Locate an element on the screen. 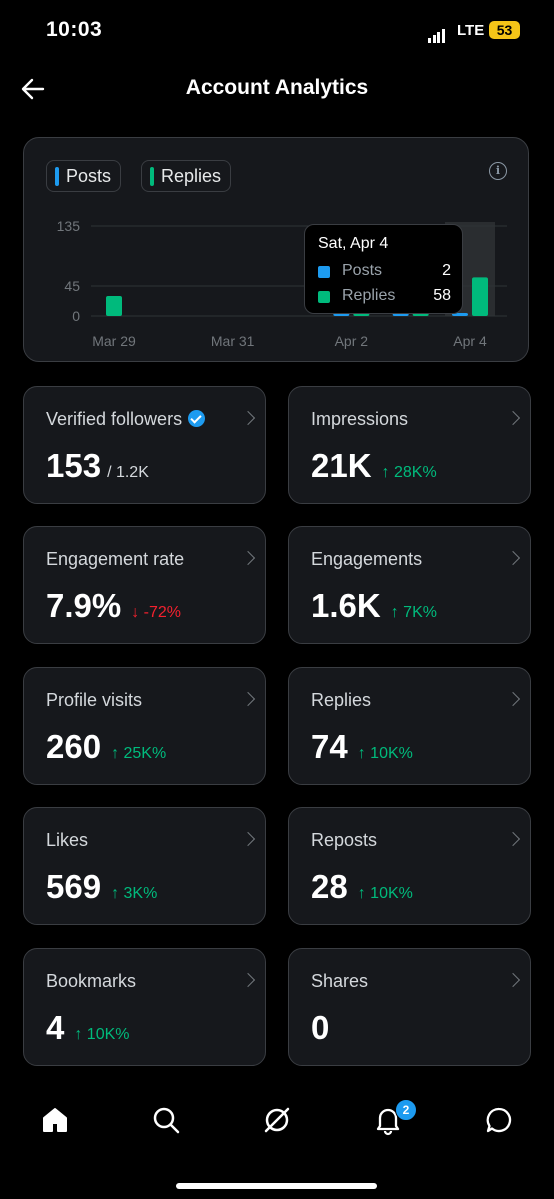 The height and width of the screenshot is (1199, 554). metric-card-reposts: Reposts 28 ↑ 10K% is located at coordinates (409, 866).